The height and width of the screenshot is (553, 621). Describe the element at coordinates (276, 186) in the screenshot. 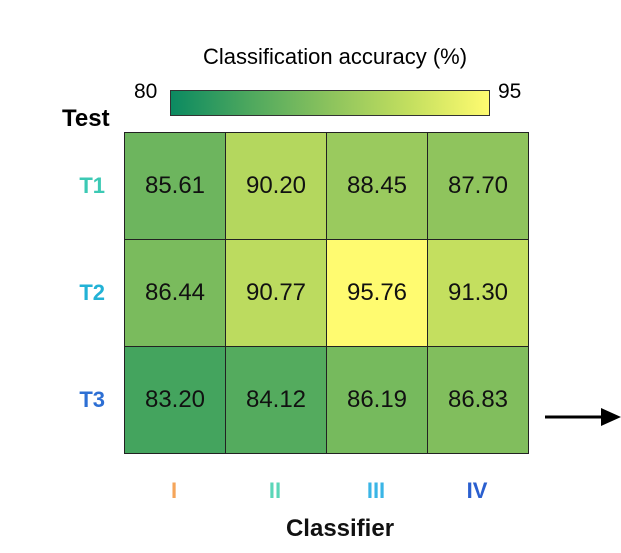

I see `heatmap-cell: 90.20` at that location.